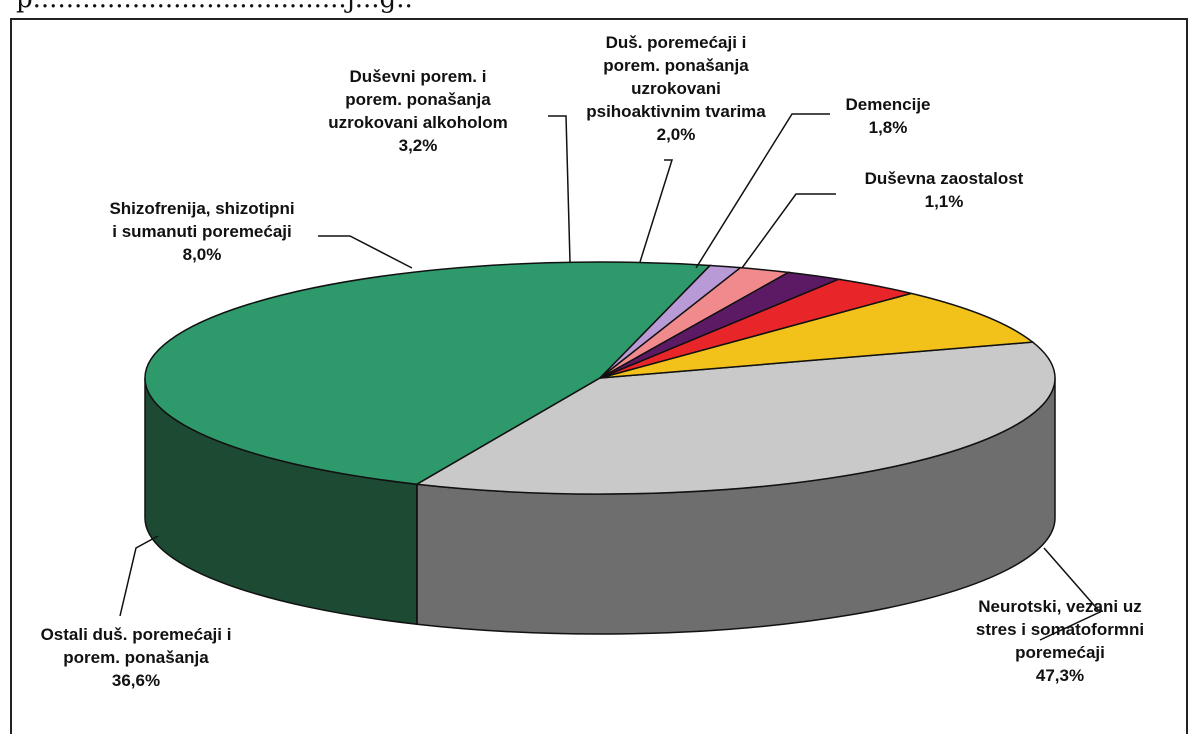 This screenshot has height=734, width=1192. I want to click on slice-label-line: Ostali duš. poremećaji i, so click(136, 634).